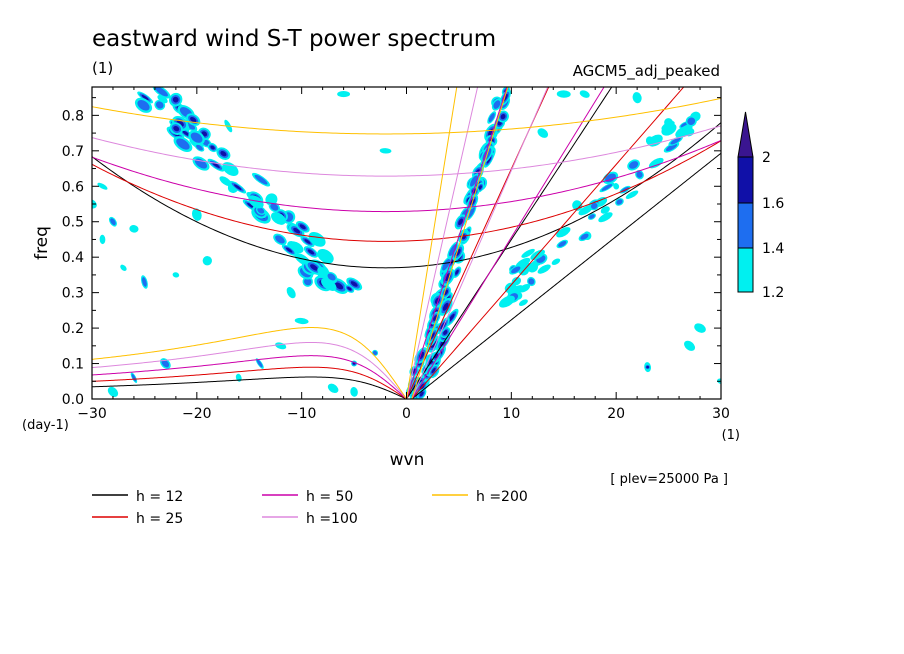 The image size is (904, 654). What do you see at coordinates (302, 414) in the screenshot?
I see `x-tick-label: −10` at bounding box center [302, 414].